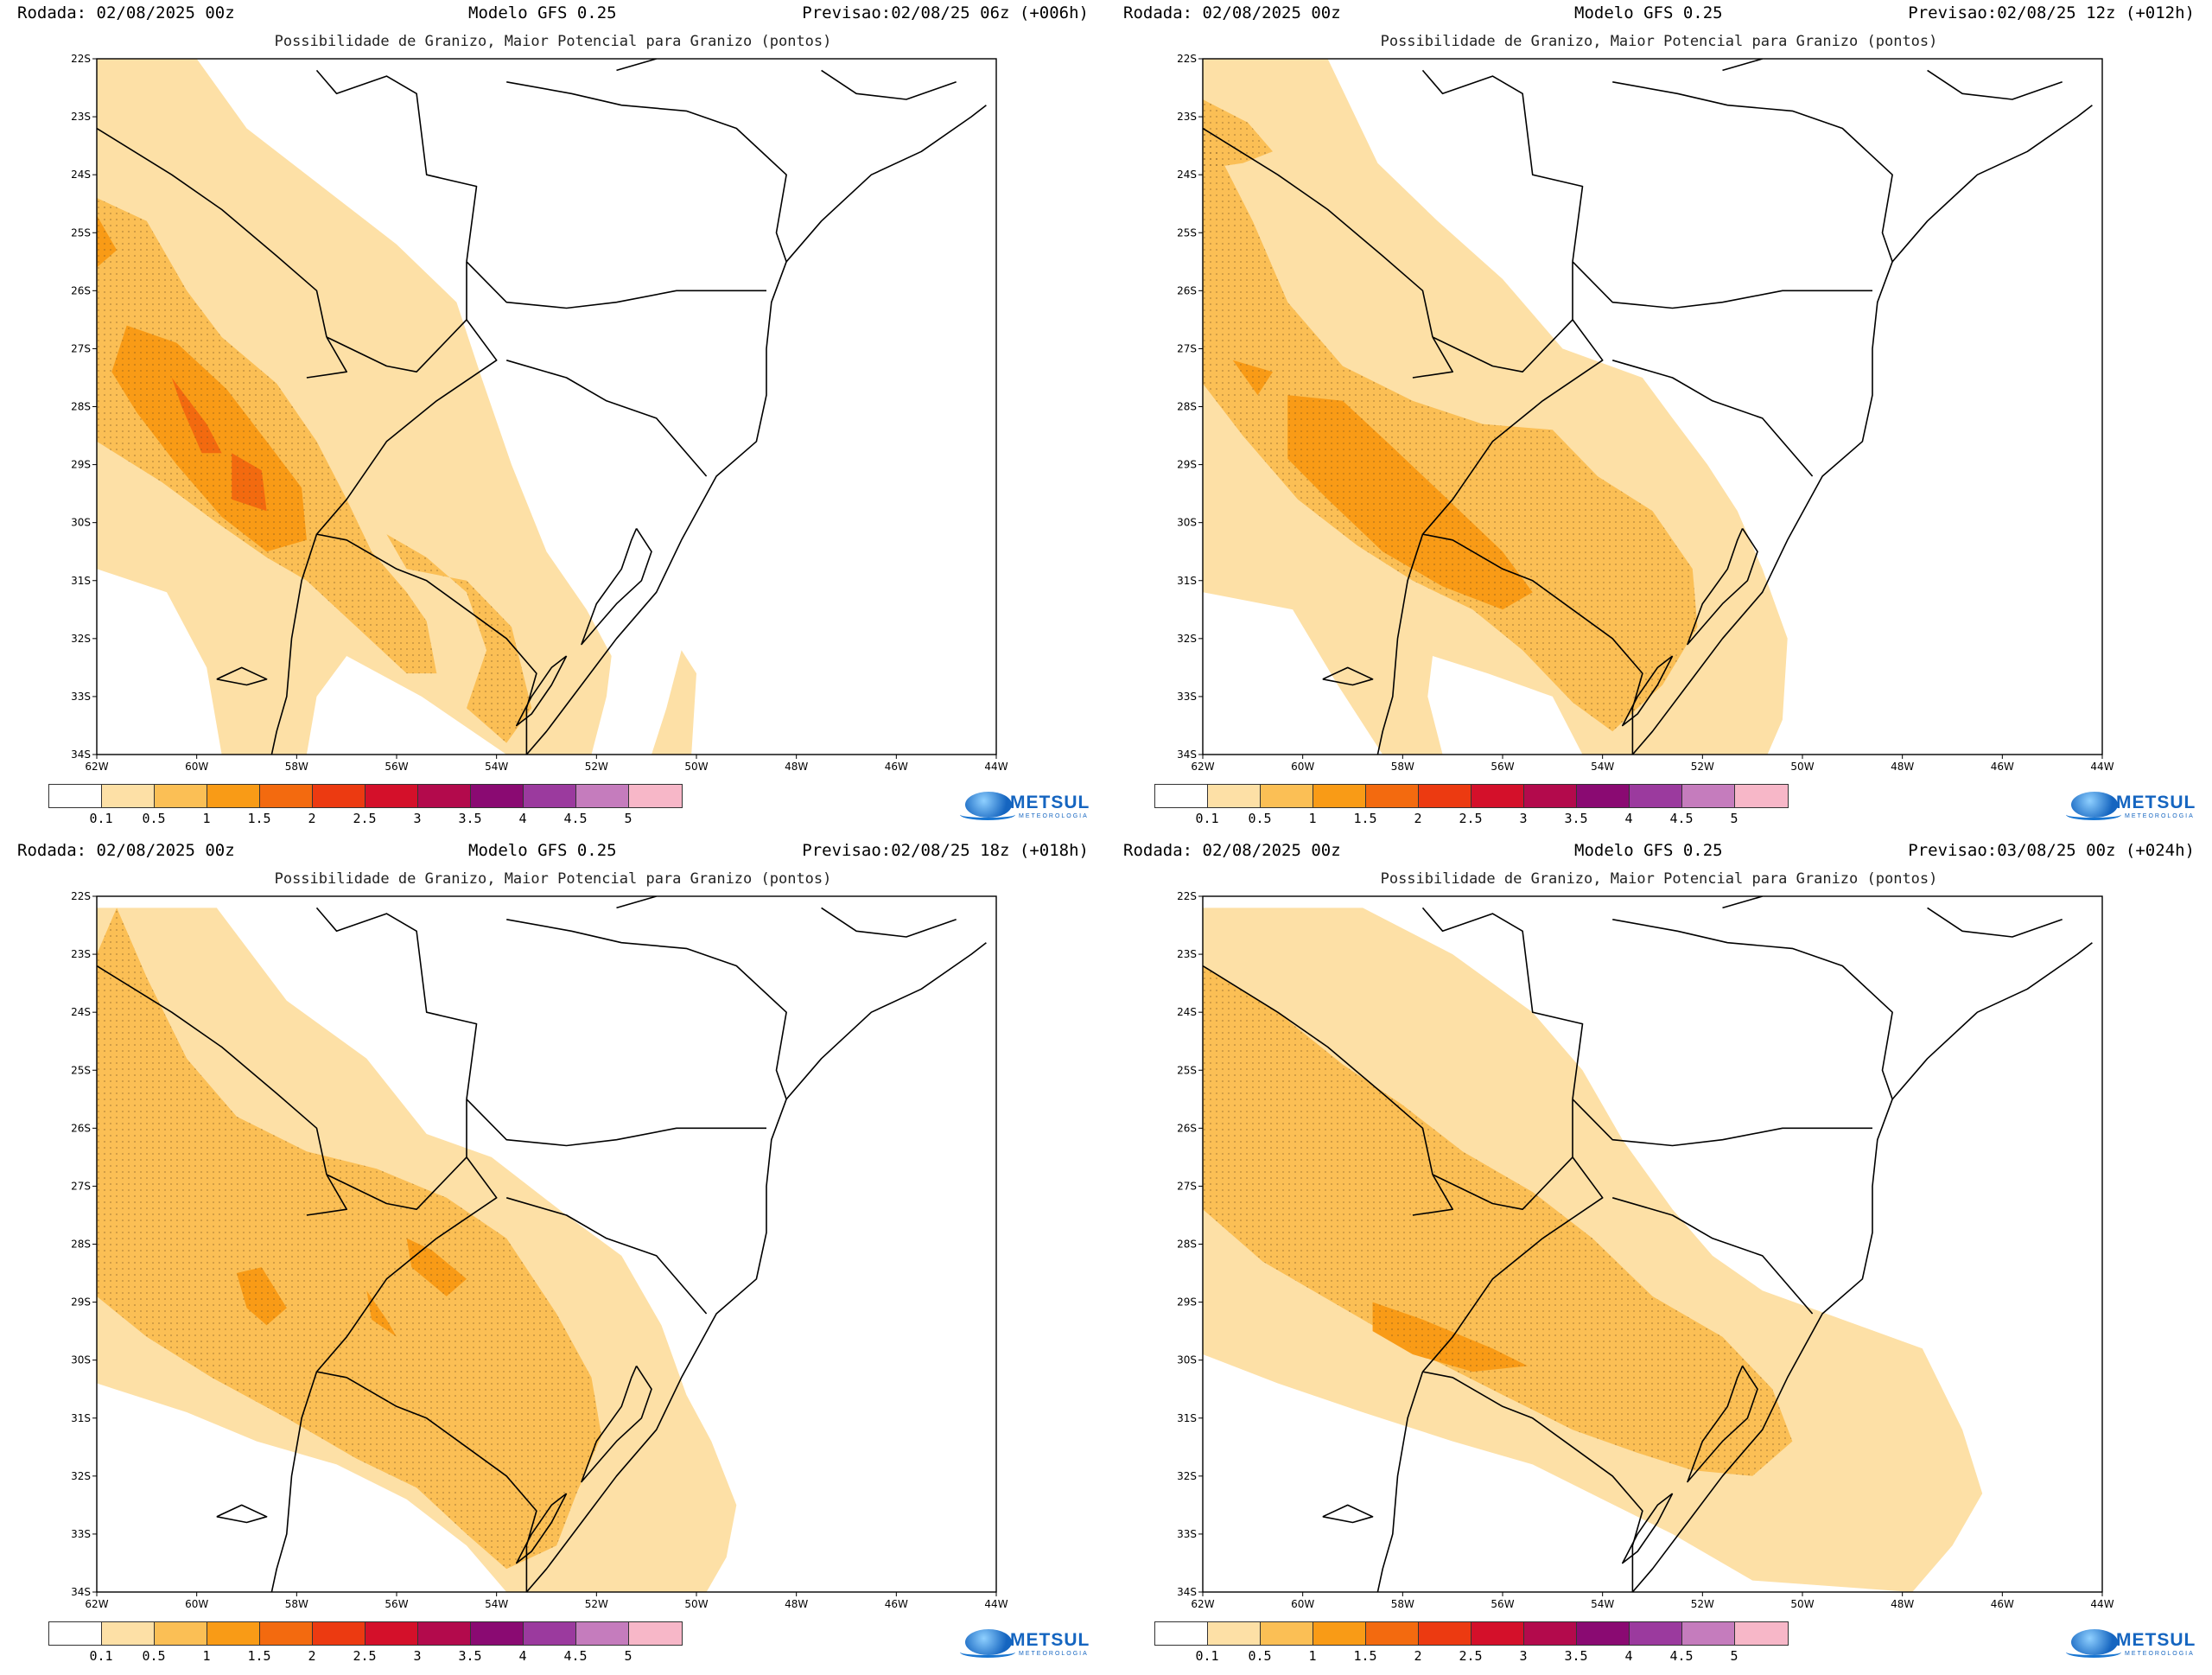 This screenshot has width=2212, height=1675. I want to click on lat-tick-label: 34S, so click(1187, 1592).